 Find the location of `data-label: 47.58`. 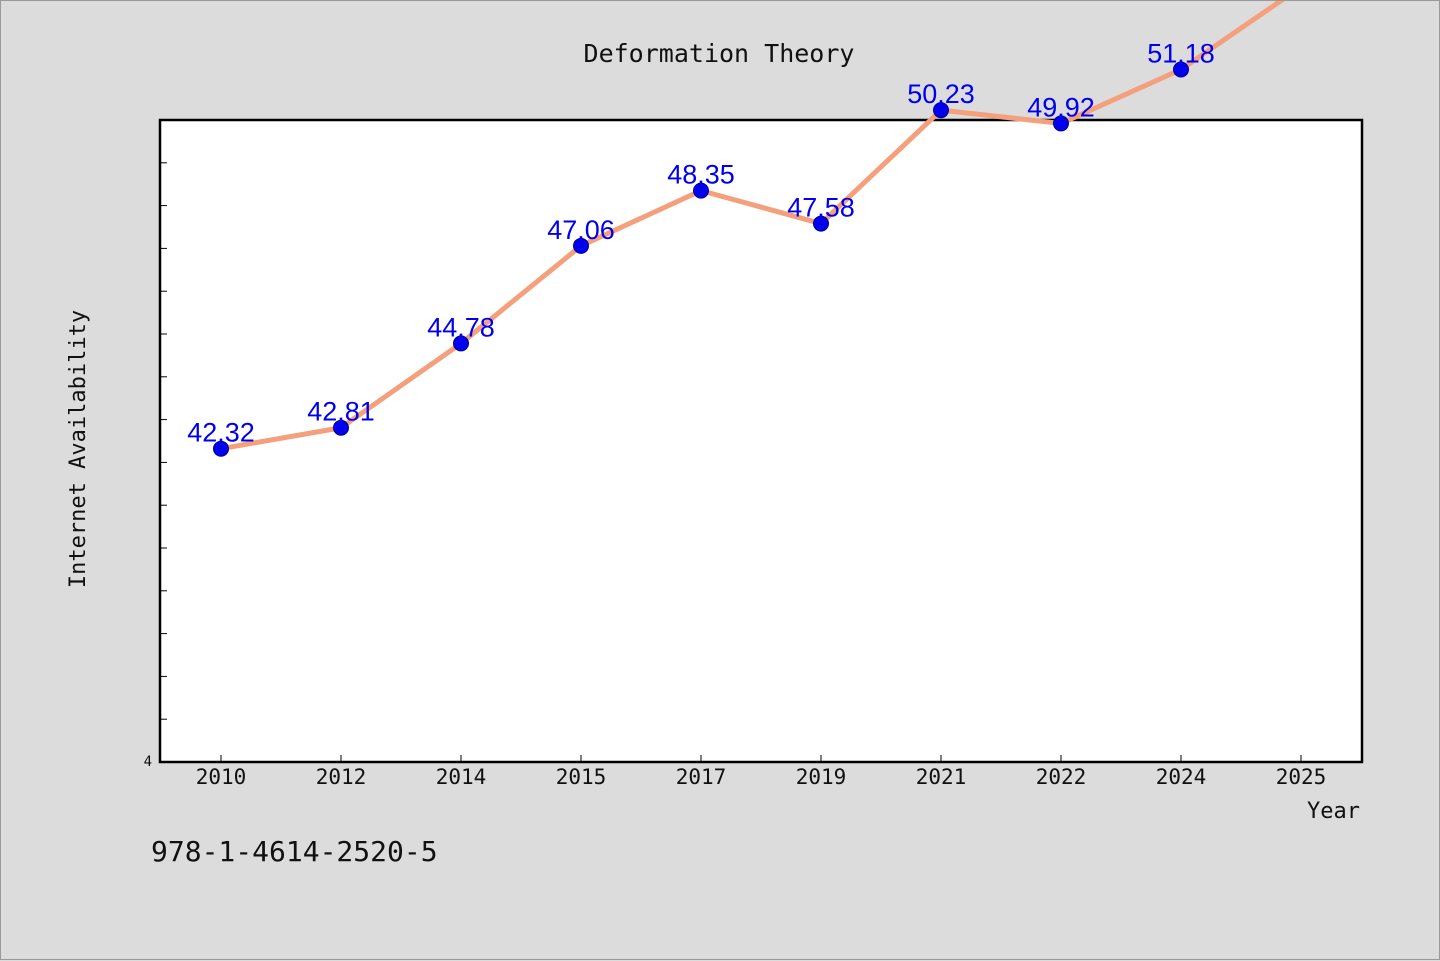

data-label: 47.58 is located at coordinates (821, 208).